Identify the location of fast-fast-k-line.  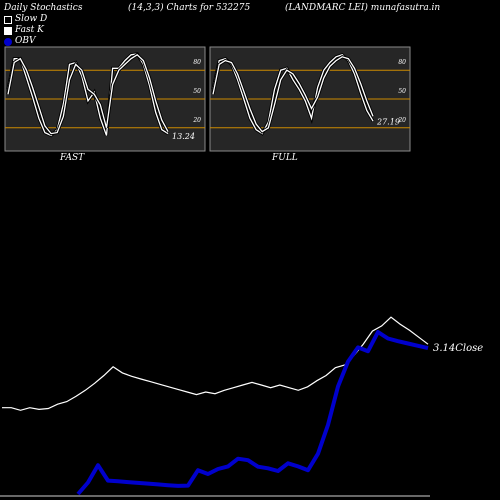
(88, 95).